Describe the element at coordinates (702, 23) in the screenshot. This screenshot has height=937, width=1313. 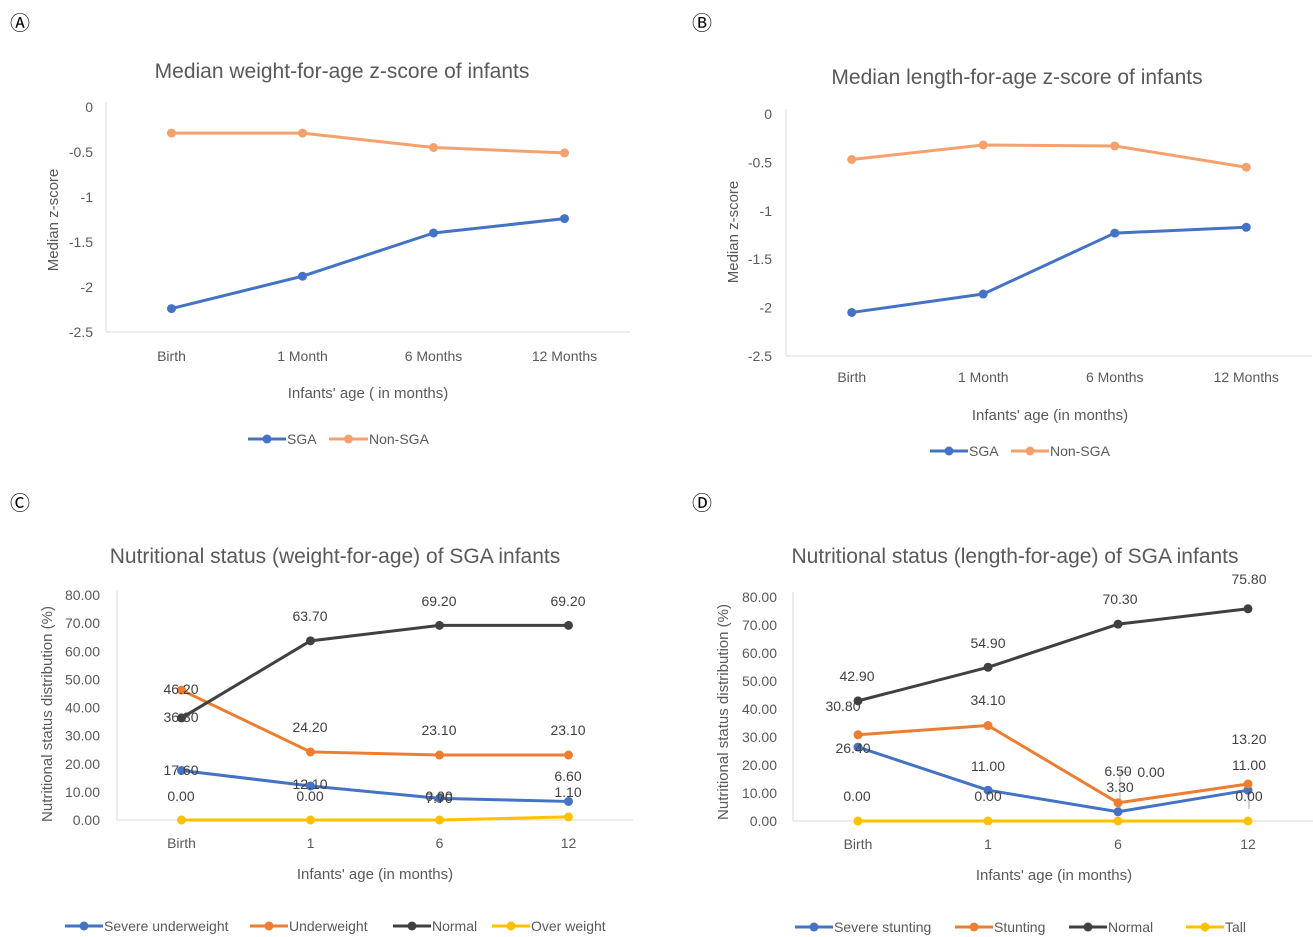
I see `panel-b-letter: Ⓑ` at that location.